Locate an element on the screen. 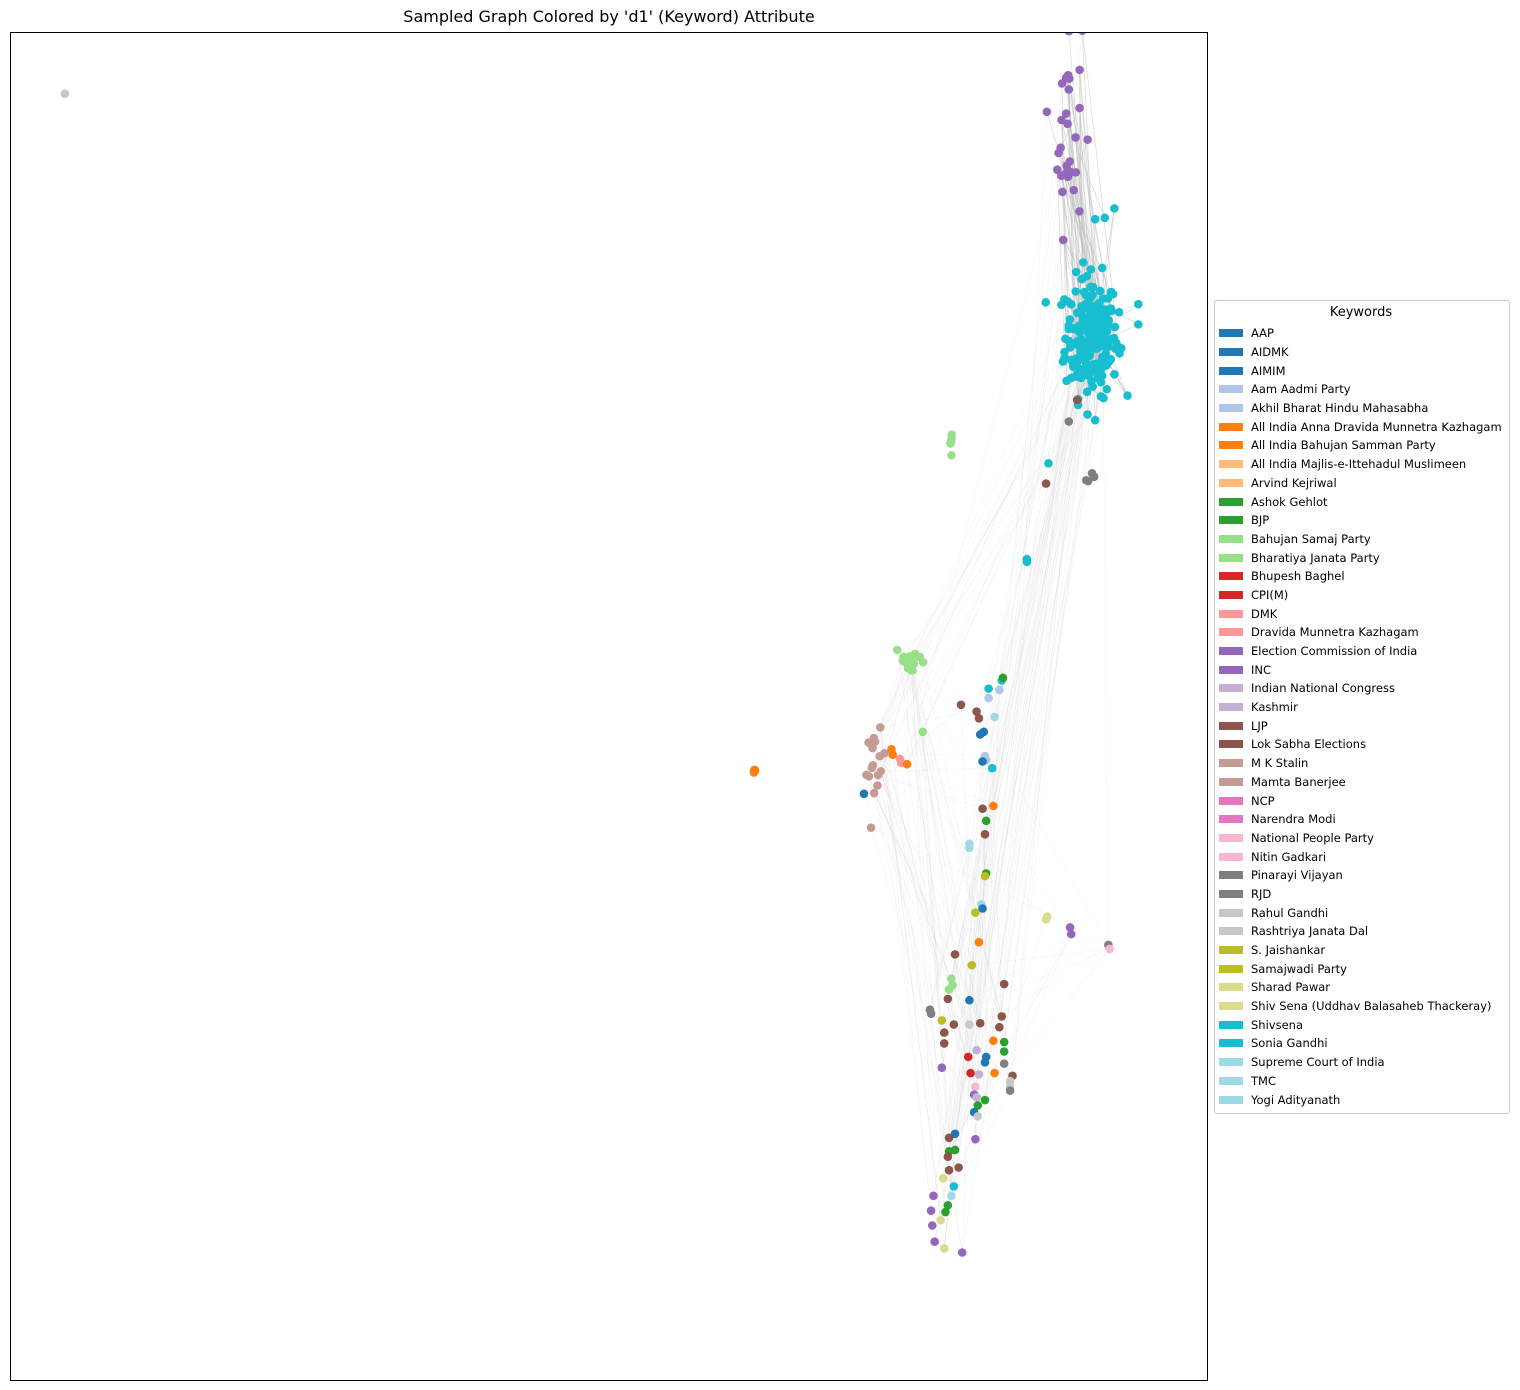 This screenshot has width=1520, height=1390. legend-label: Supreme Court of India is located at coordinates (1318, 1062).